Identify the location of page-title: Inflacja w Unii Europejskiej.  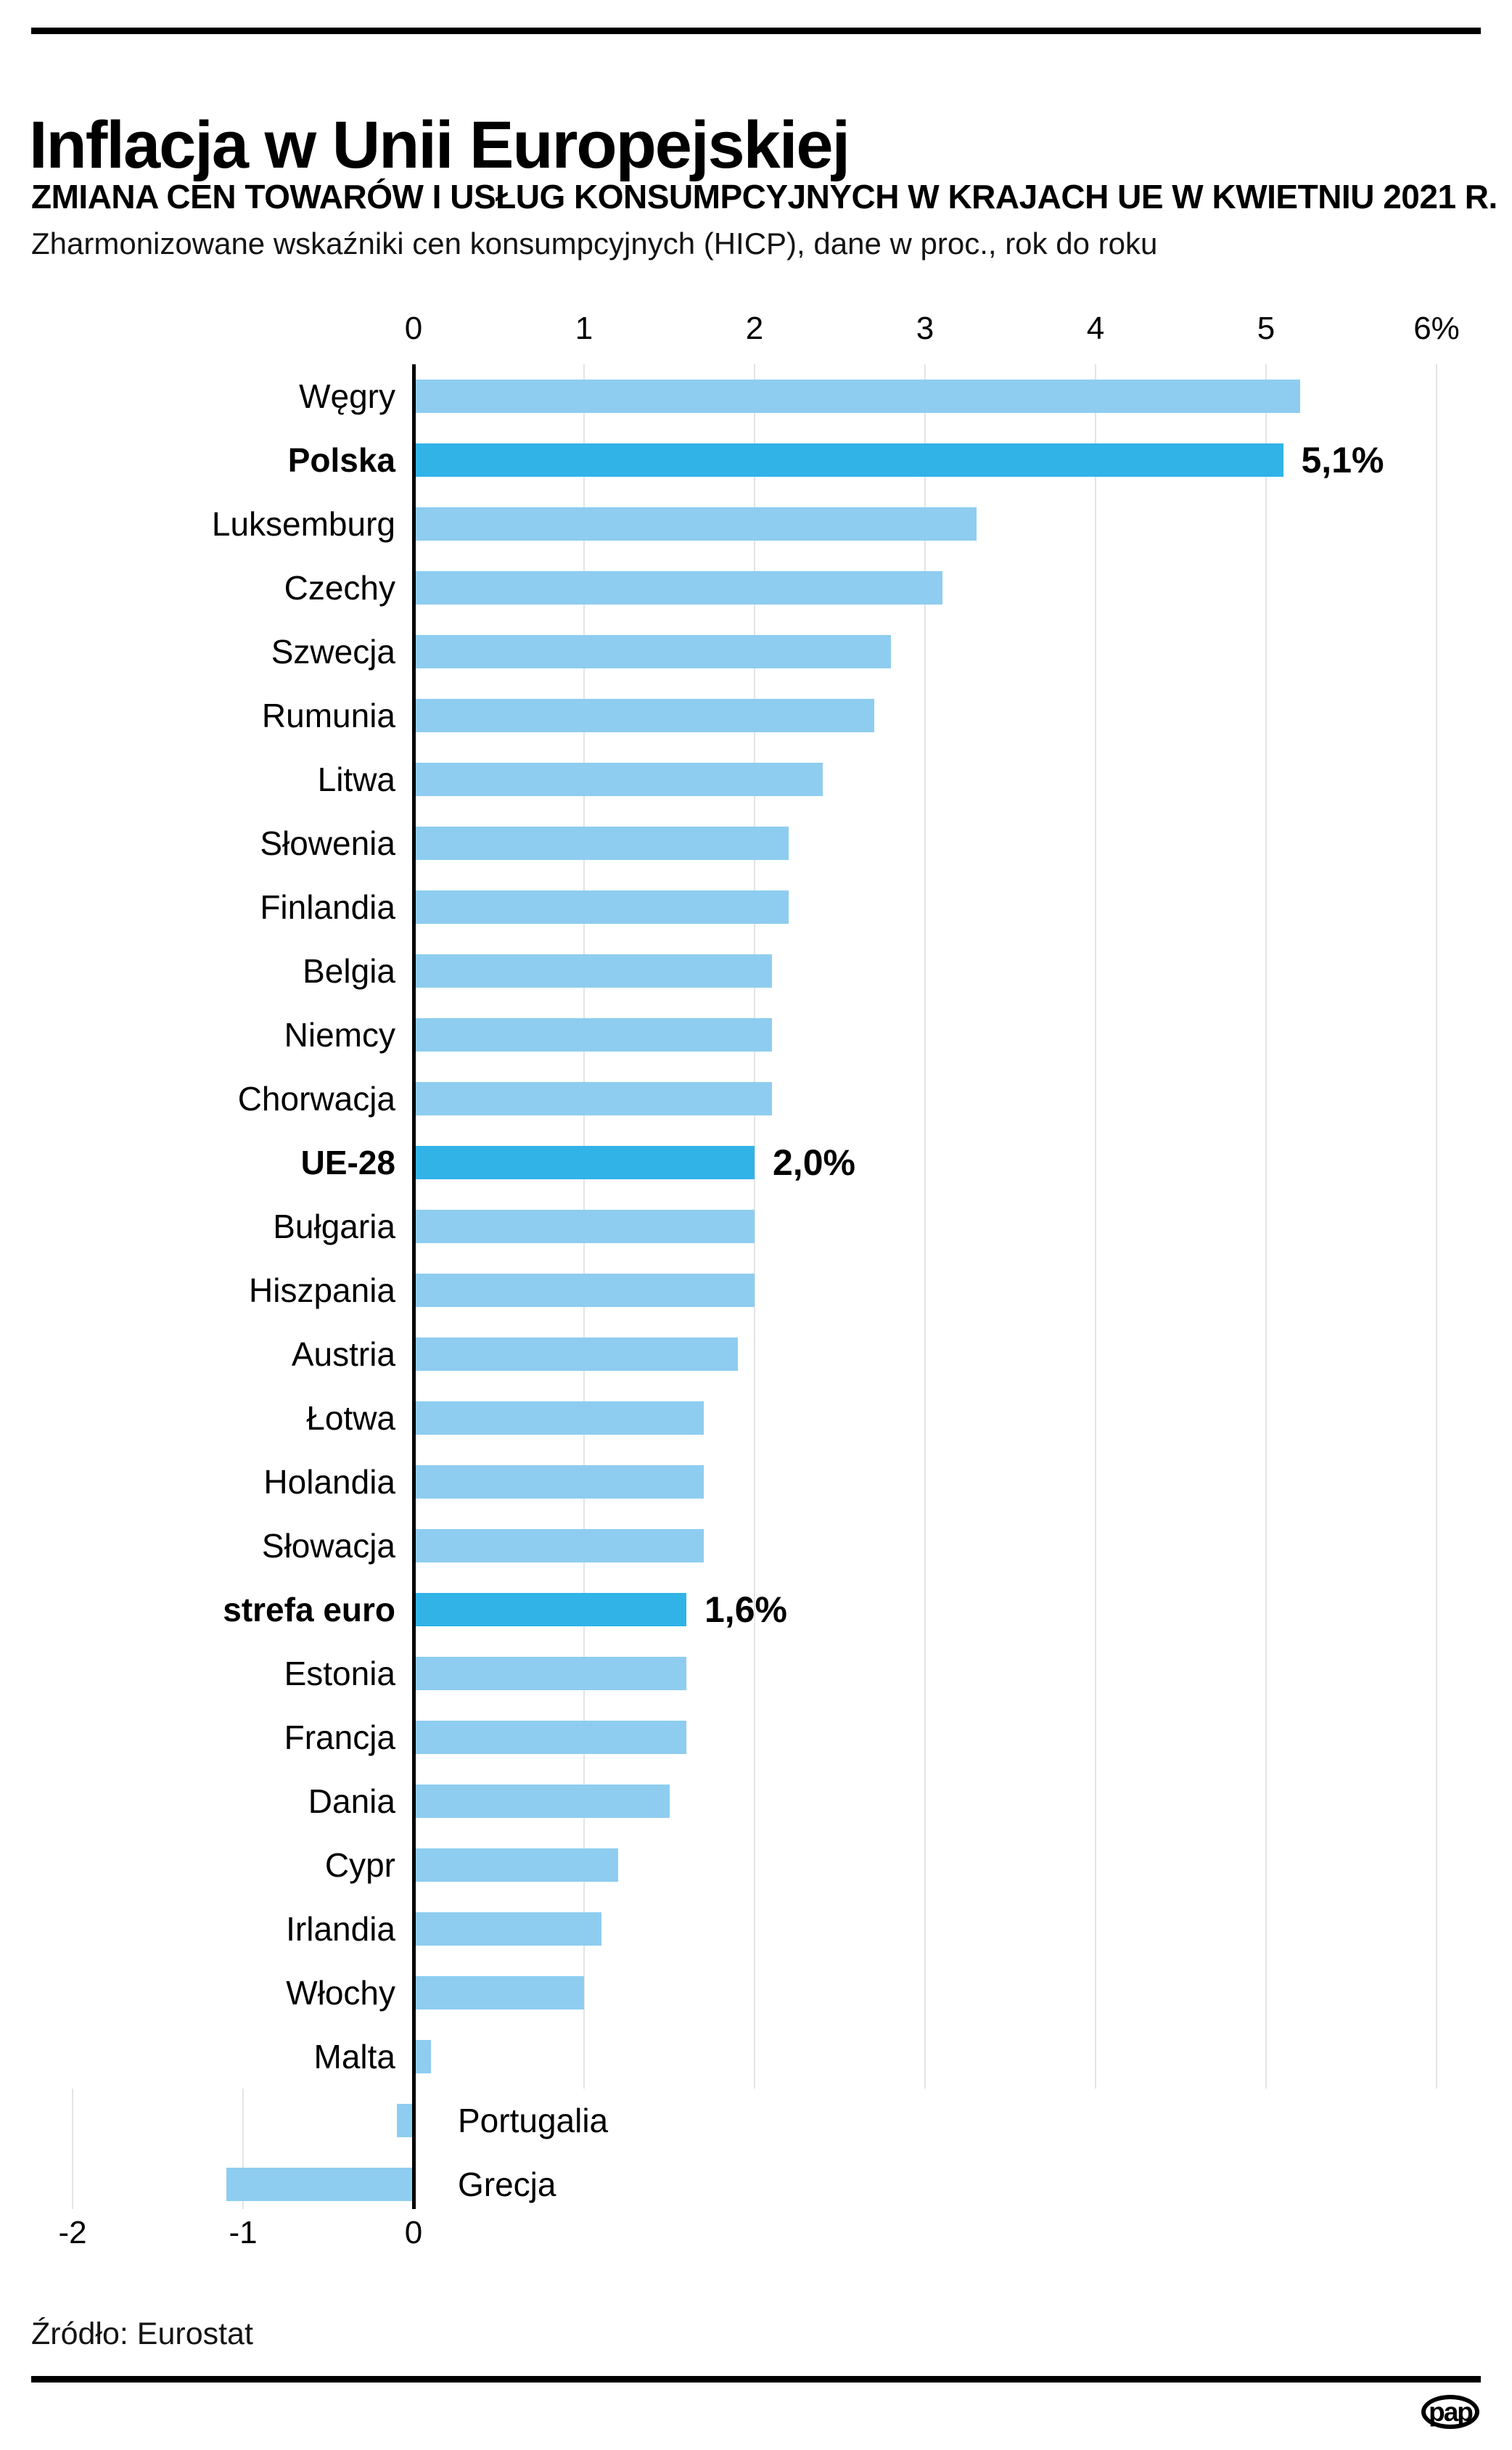
(439, 144).